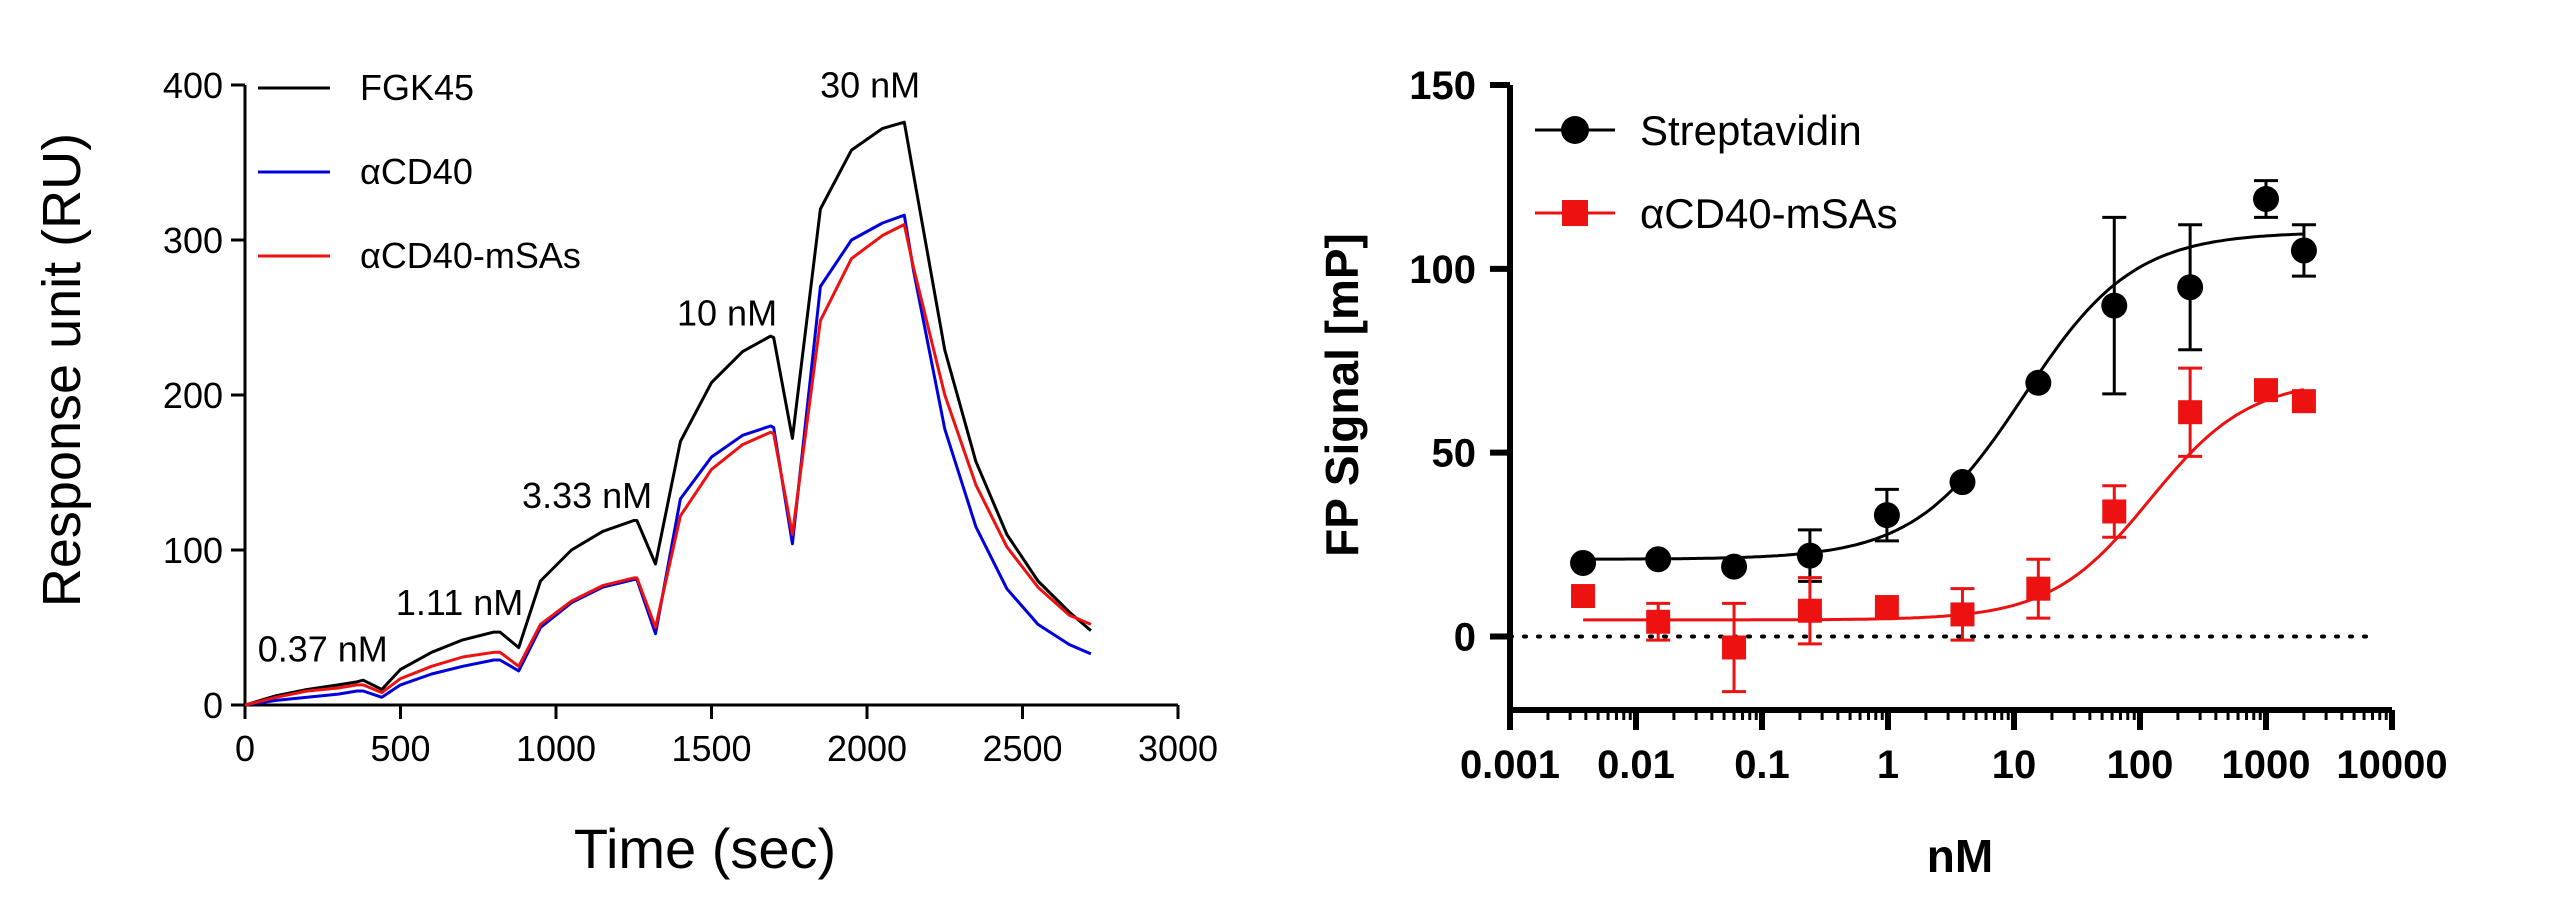 The width and height of the screenshot is (2555, 915). What do you see at coordinates (867, 748) in the screenshot?
I see `left-x-tick-label: 2000` at bounding box center [867, 748].